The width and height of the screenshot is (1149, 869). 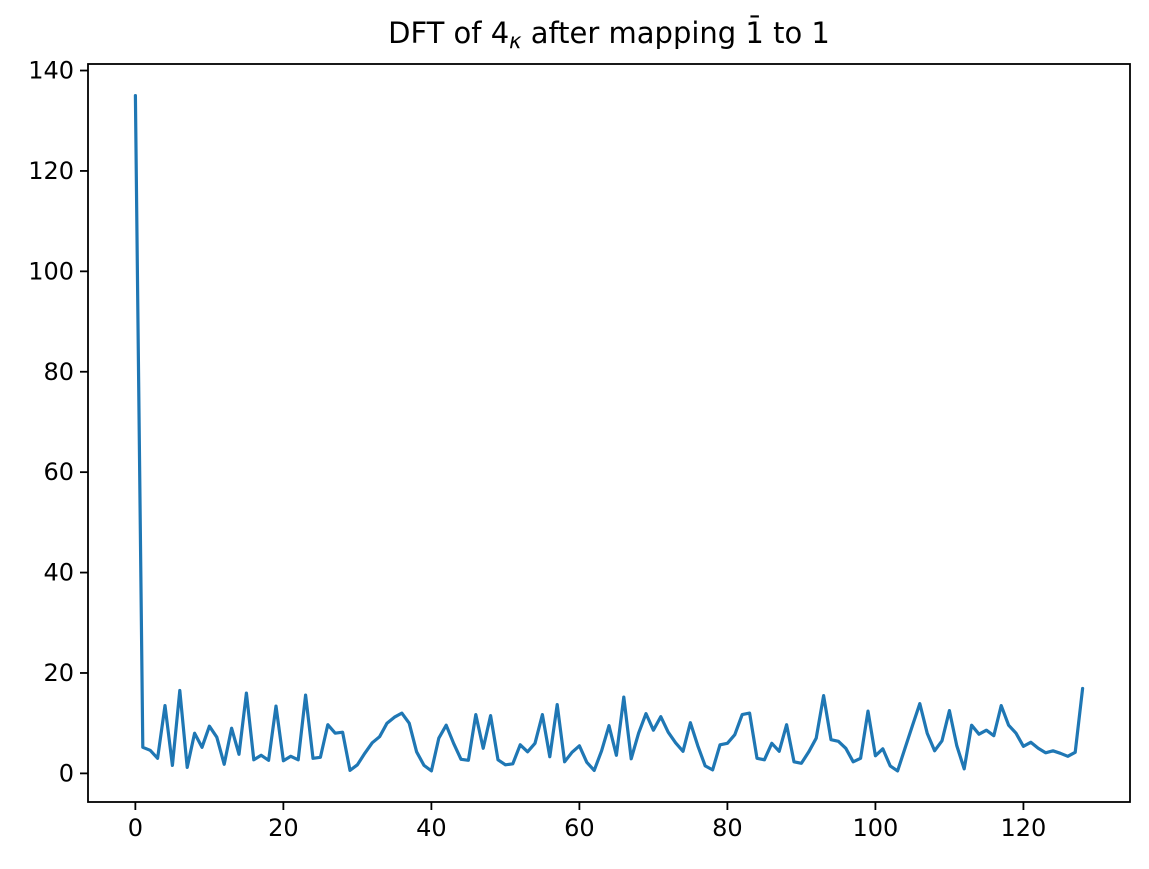 What do you see at coordinates (876, 828) in the screenshot?
I see `x-tick-label: 100` at bounding box center [876, 828].